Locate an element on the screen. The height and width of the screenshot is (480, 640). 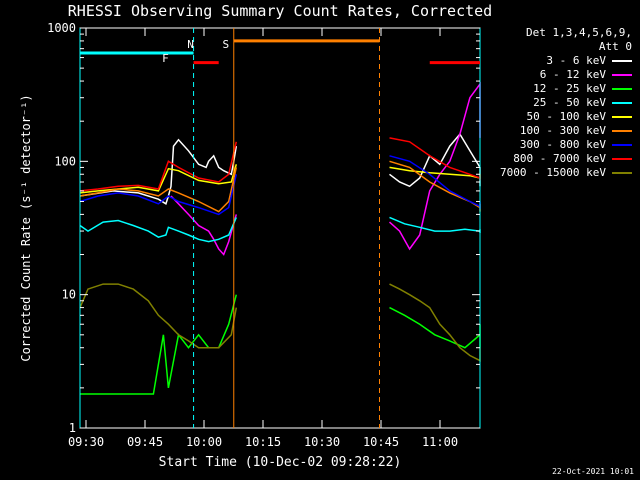
legend-label: 300 - 800 keV is located at coordinates (562, 144).